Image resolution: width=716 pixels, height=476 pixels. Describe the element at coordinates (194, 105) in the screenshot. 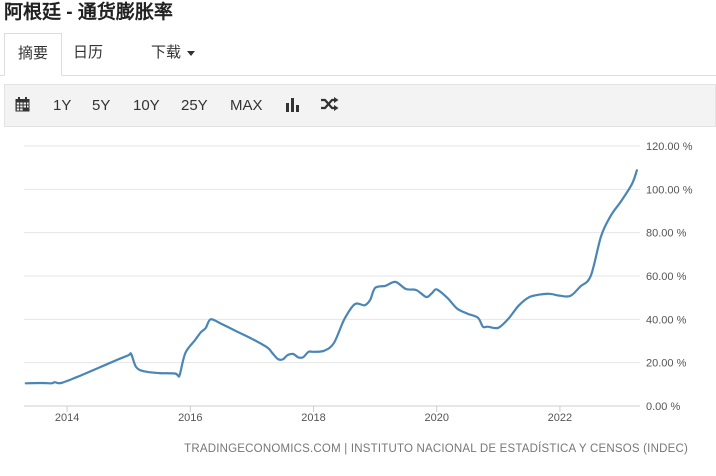

I see `range-25y-button: 25Y` at that location.